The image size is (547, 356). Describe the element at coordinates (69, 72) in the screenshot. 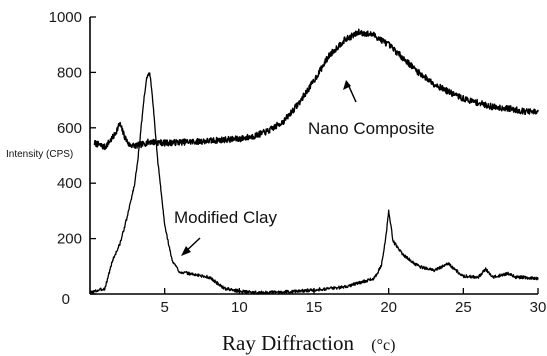

I see `y-tick-label: 800` at that location.